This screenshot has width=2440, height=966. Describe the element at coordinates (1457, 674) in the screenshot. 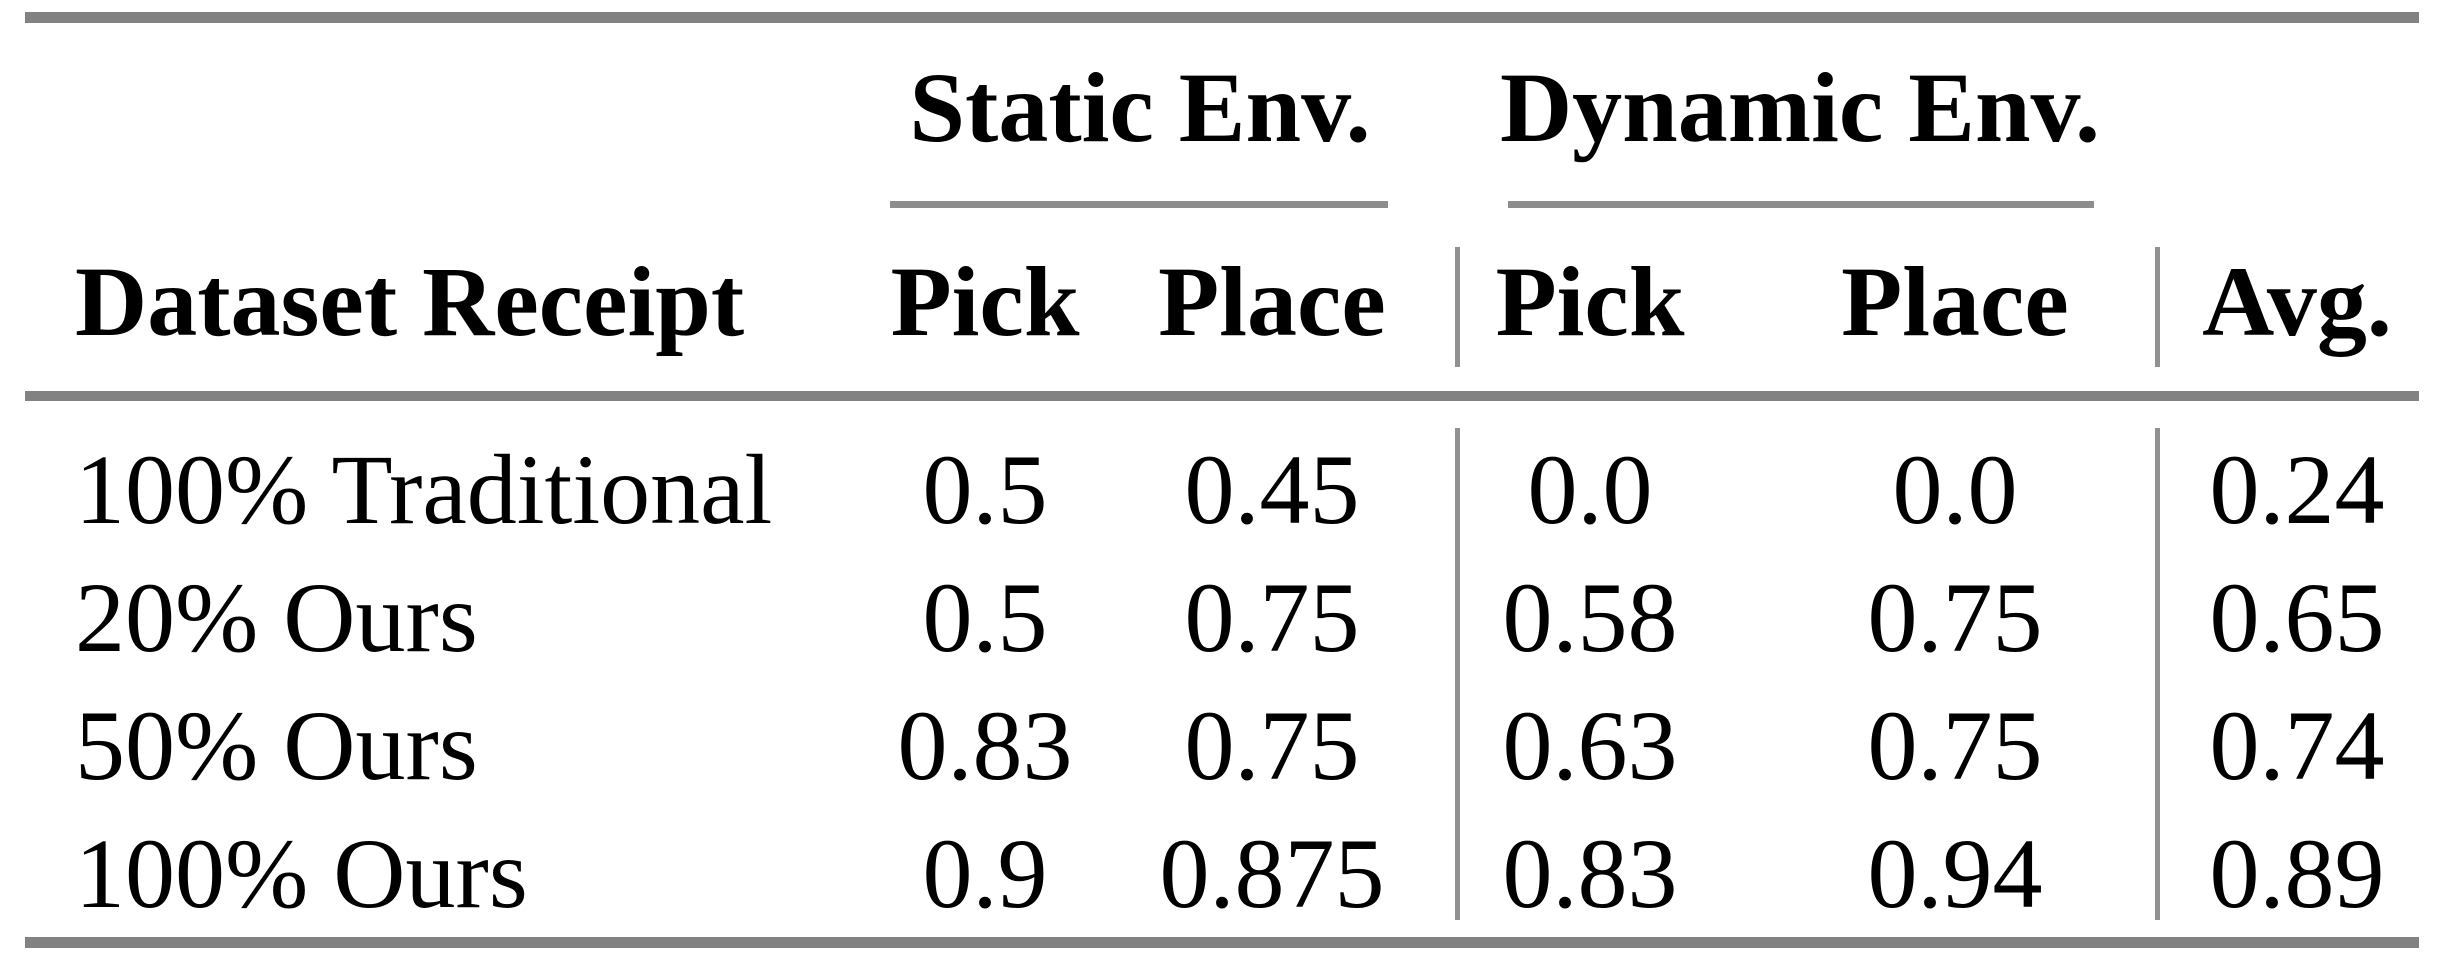

I see `vertical-divider-static-dynamic-body` at that location.